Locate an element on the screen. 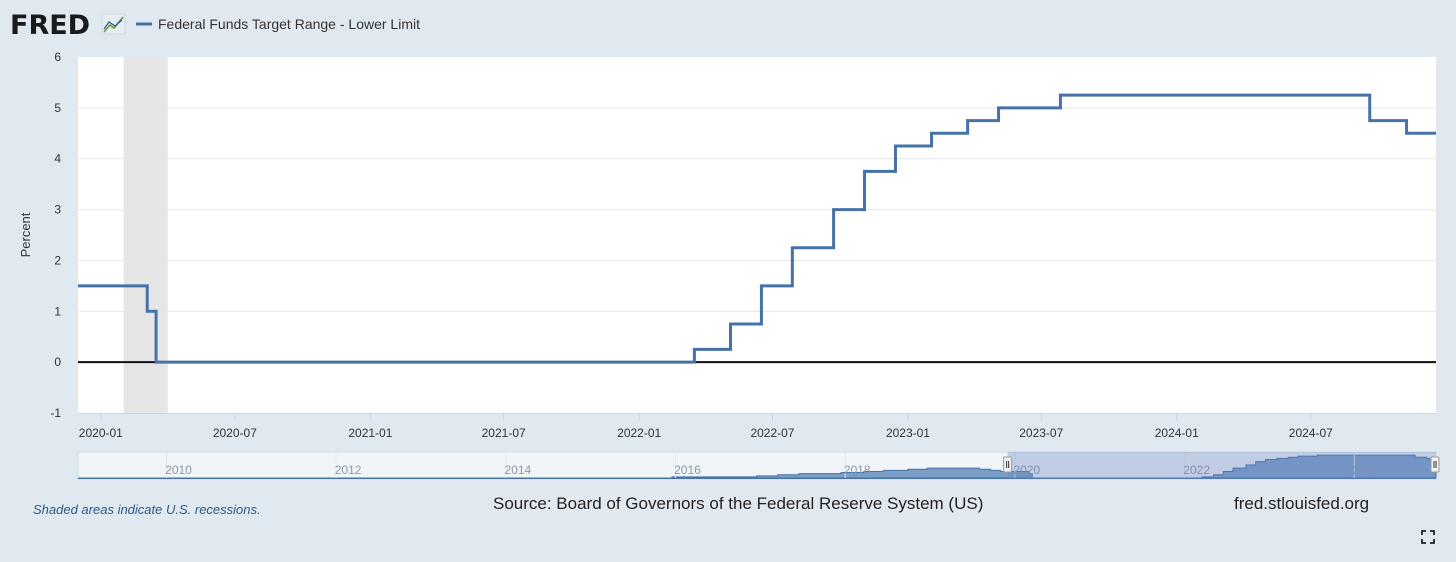 This screenshot has height=562, width=1456. recession-layer is located at coordinates (145, 235).